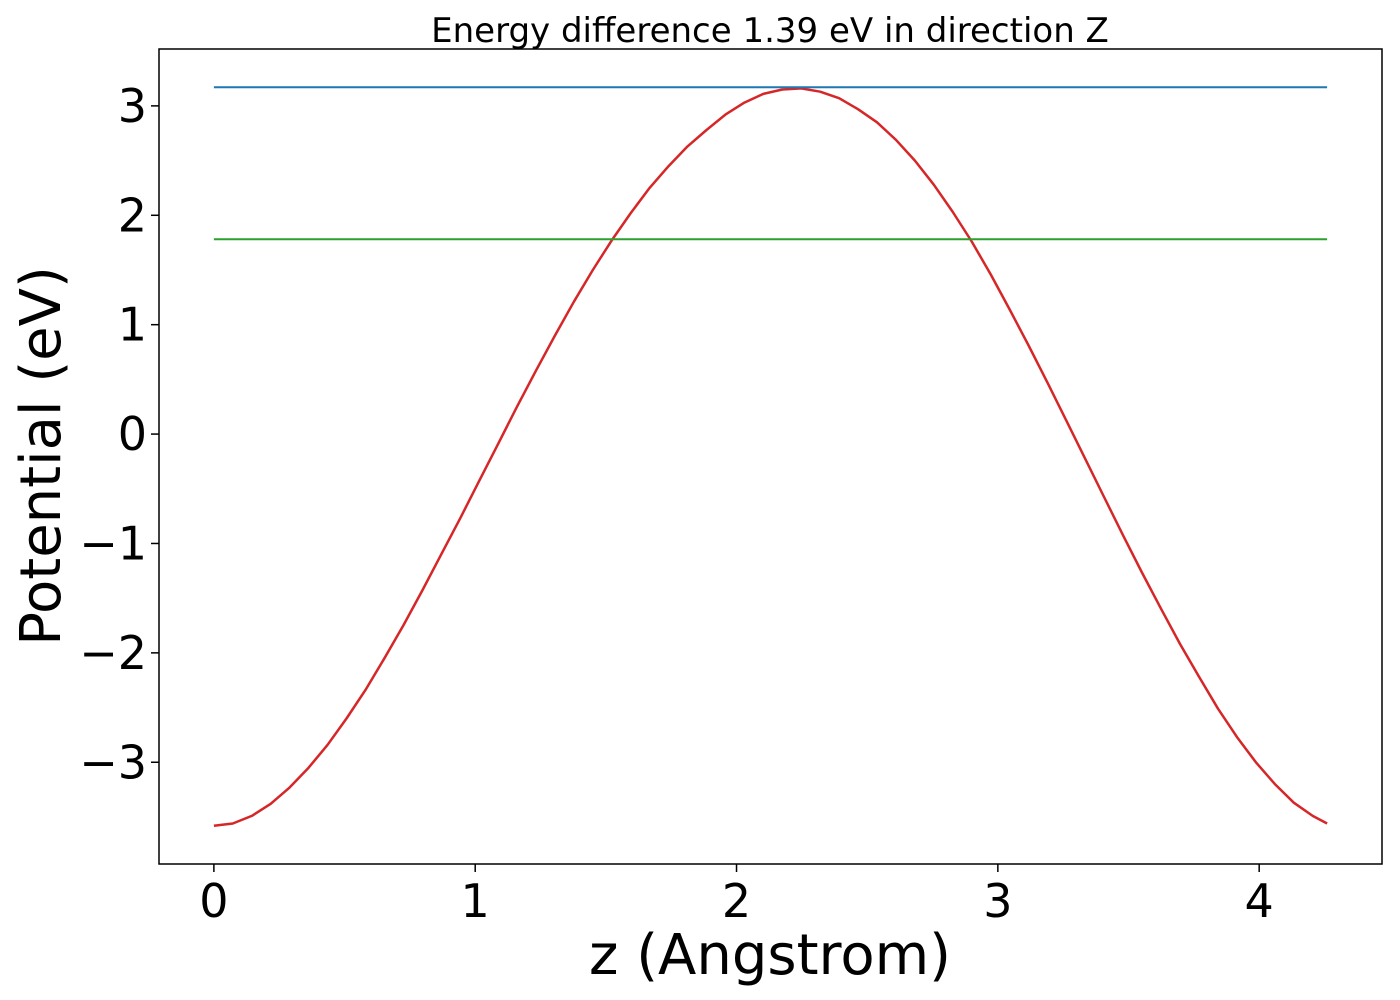 The image size is (1400, 1000). Describe the element at coordinates (1259, 901) in the screenshot. I see `x-tick-label: 4` at that location.